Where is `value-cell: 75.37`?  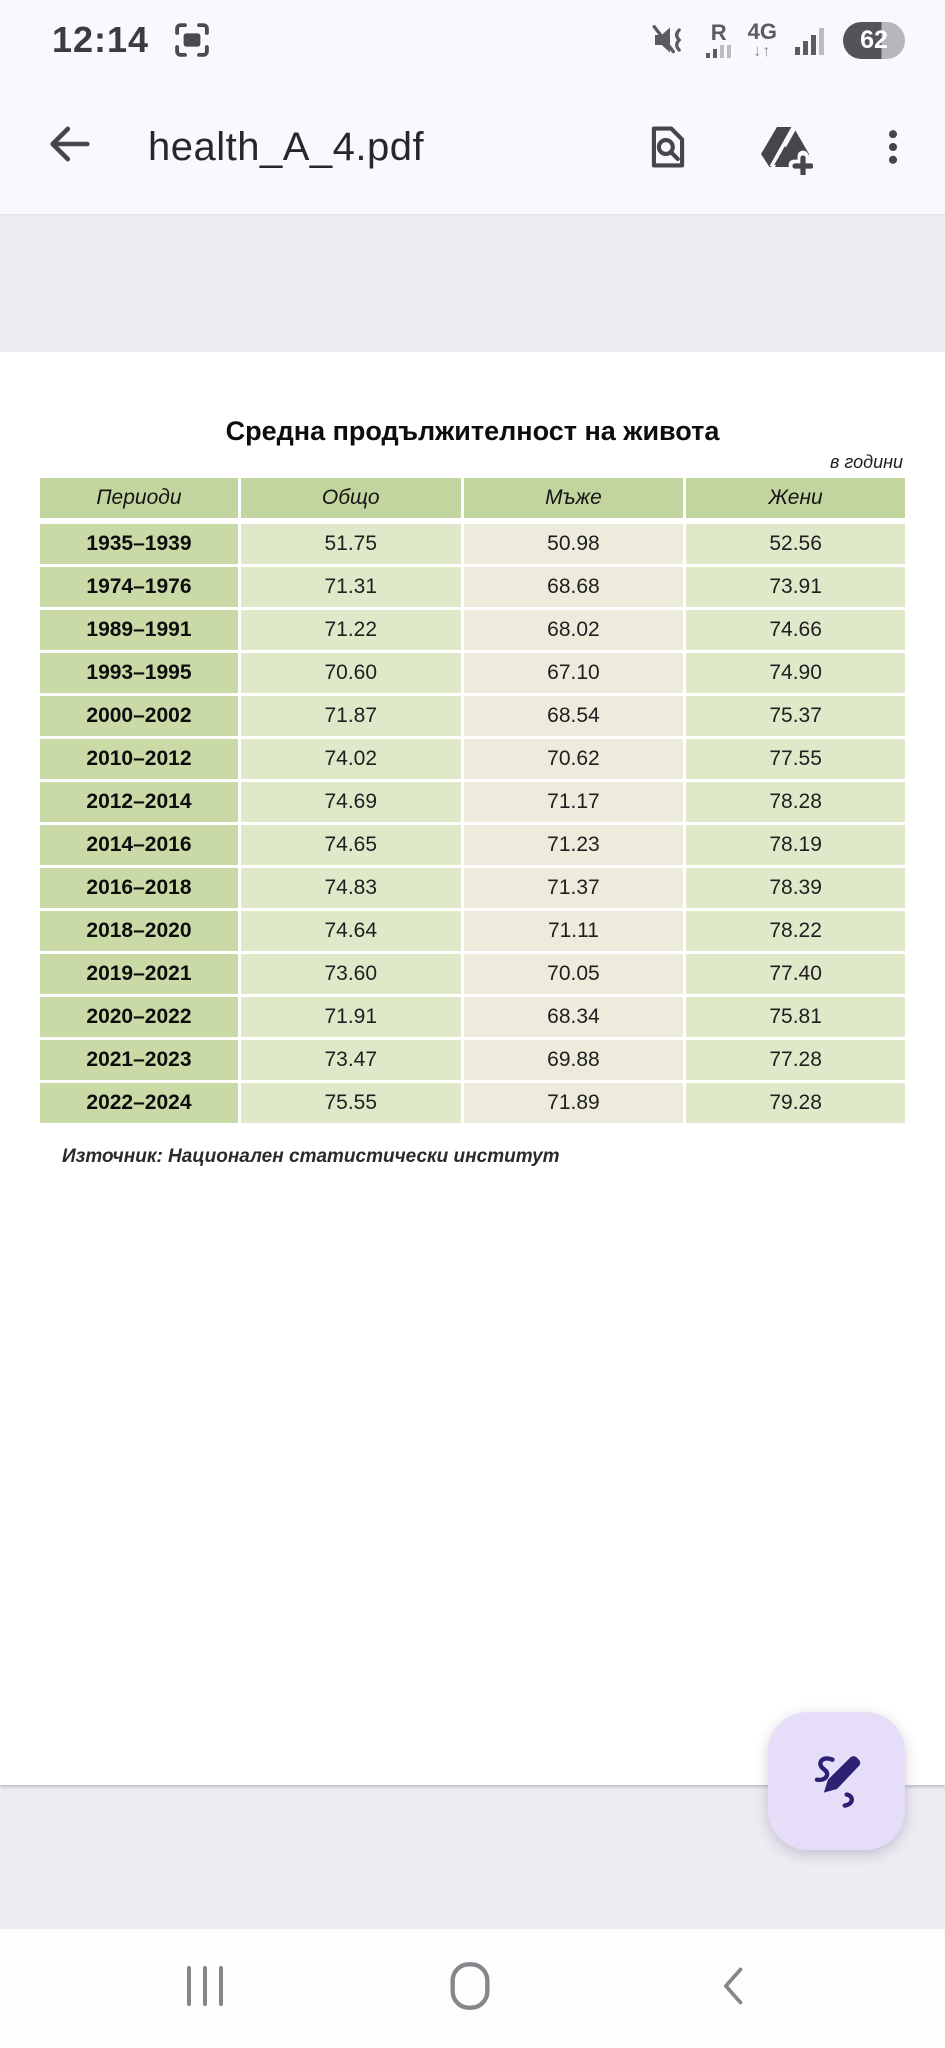
value-cell: 75.37 is located at coordinates (795, 716).